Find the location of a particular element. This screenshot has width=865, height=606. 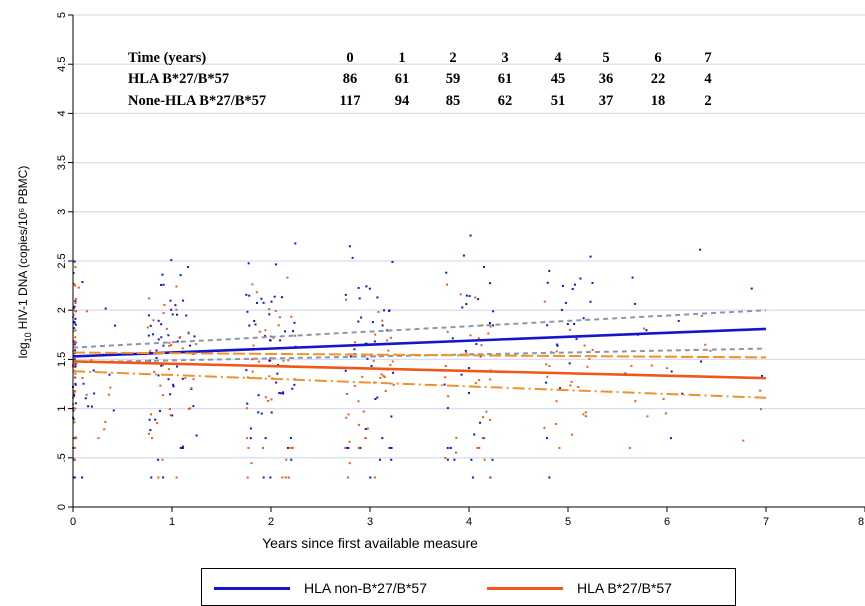

legend: HLA non-B*27/B*57 HLA B*27/B*57 is located at coordinates (468, 587).